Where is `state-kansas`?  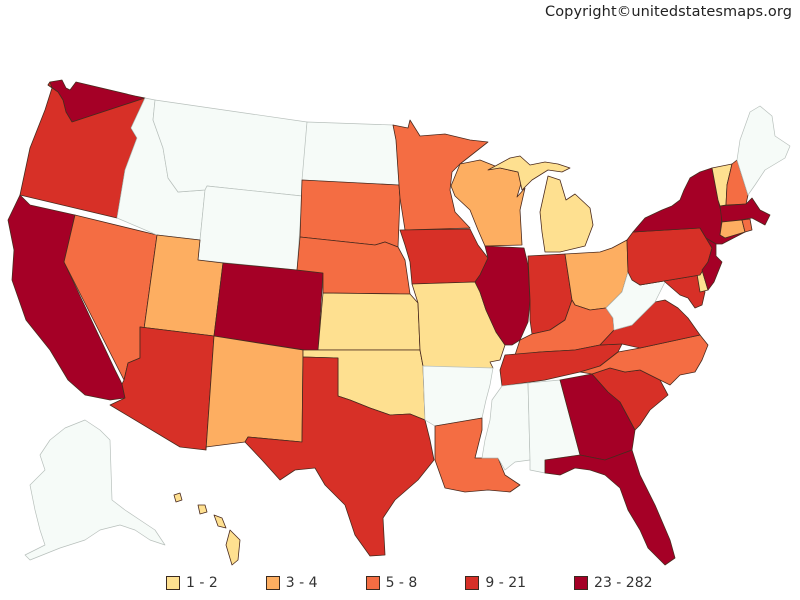
state-kansas is located at coordinates (369, 321).